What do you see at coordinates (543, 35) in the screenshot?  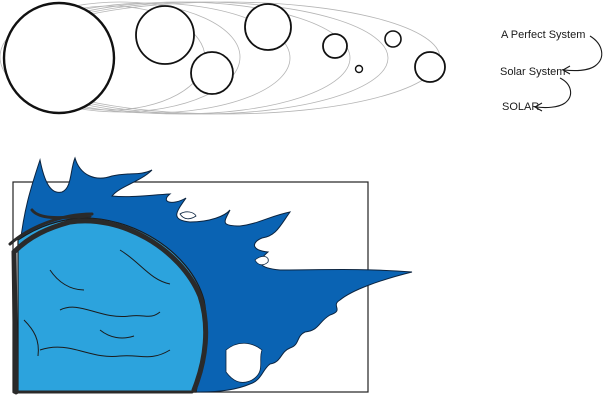 I see `label-a-perfect-system: A Perfect System` at bounding box center [543, 35].